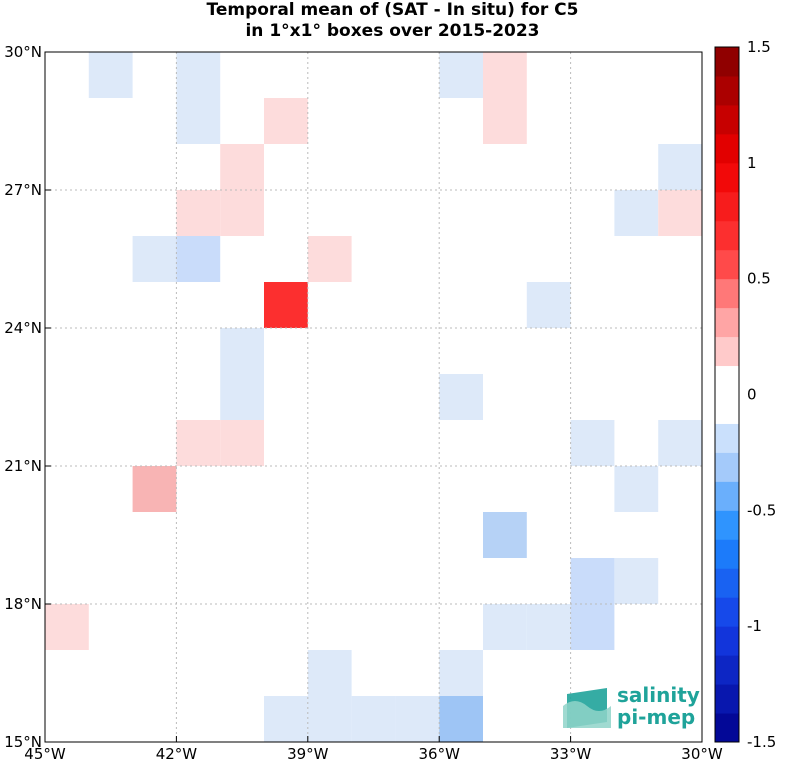 The image size is (785, 763). I want to click on x-tick-label: 45°W, so click(45, 754).